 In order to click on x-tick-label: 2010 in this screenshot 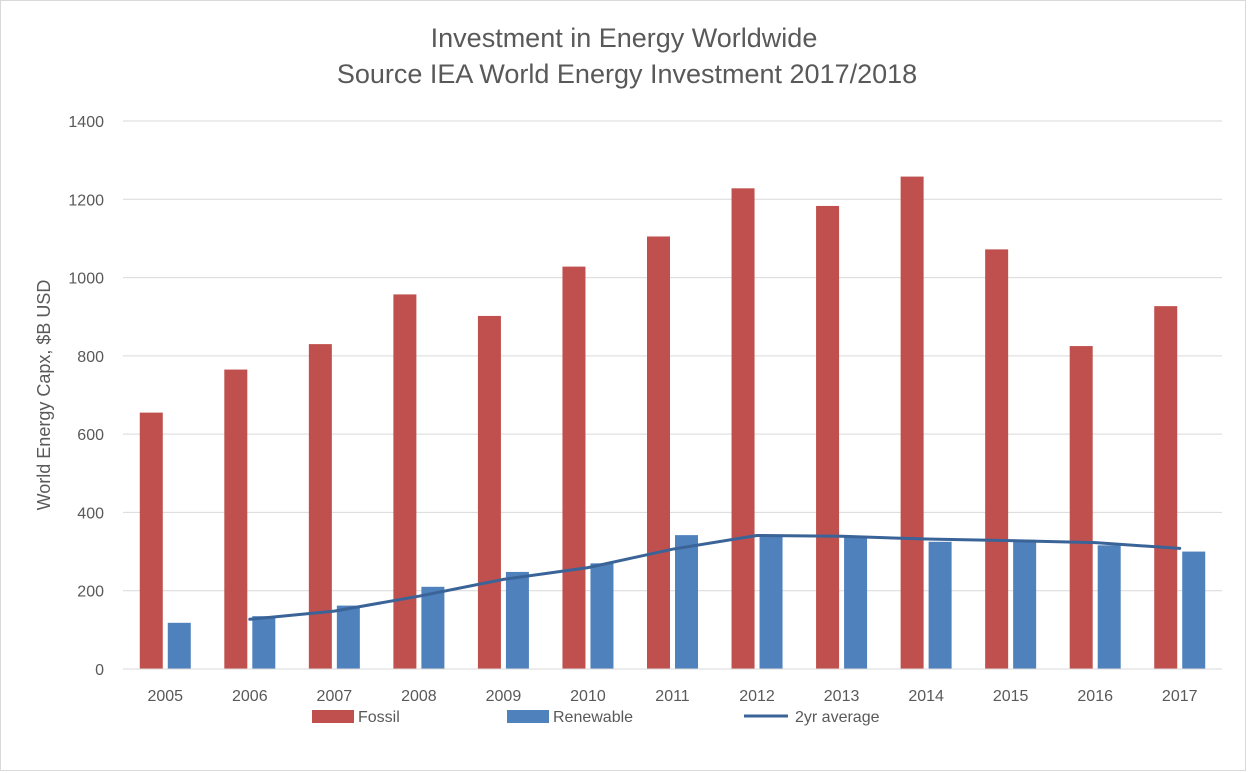, I will do `click(588, 696)`.